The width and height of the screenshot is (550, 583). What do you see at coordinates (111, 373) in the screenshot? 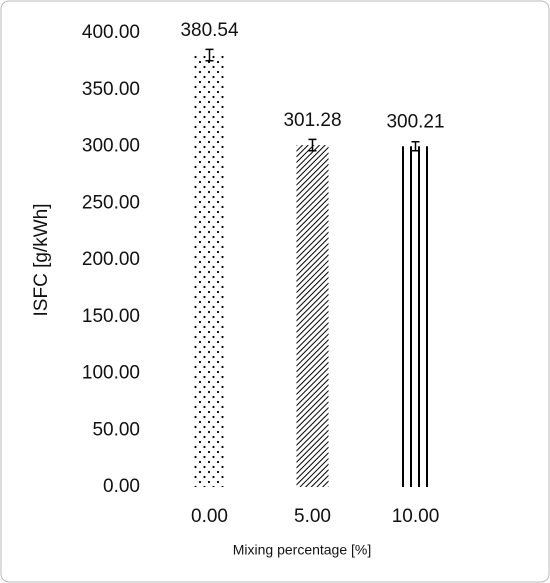
I see `y-tick-label: 100.00` at bounding box center [111, 373].